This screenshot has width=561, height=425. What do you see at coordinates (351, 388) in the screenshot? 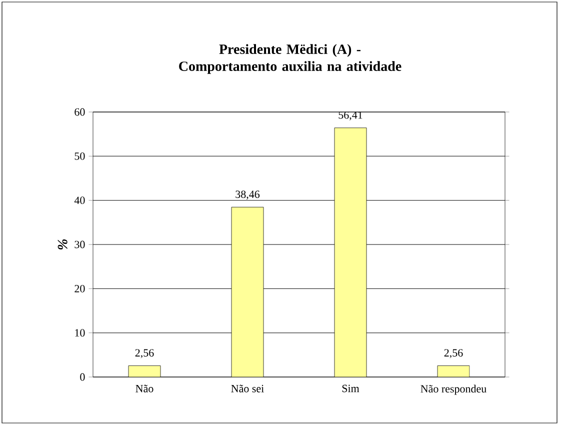
I see `x-tick-label: Sim` at bounding box center [351, 388].